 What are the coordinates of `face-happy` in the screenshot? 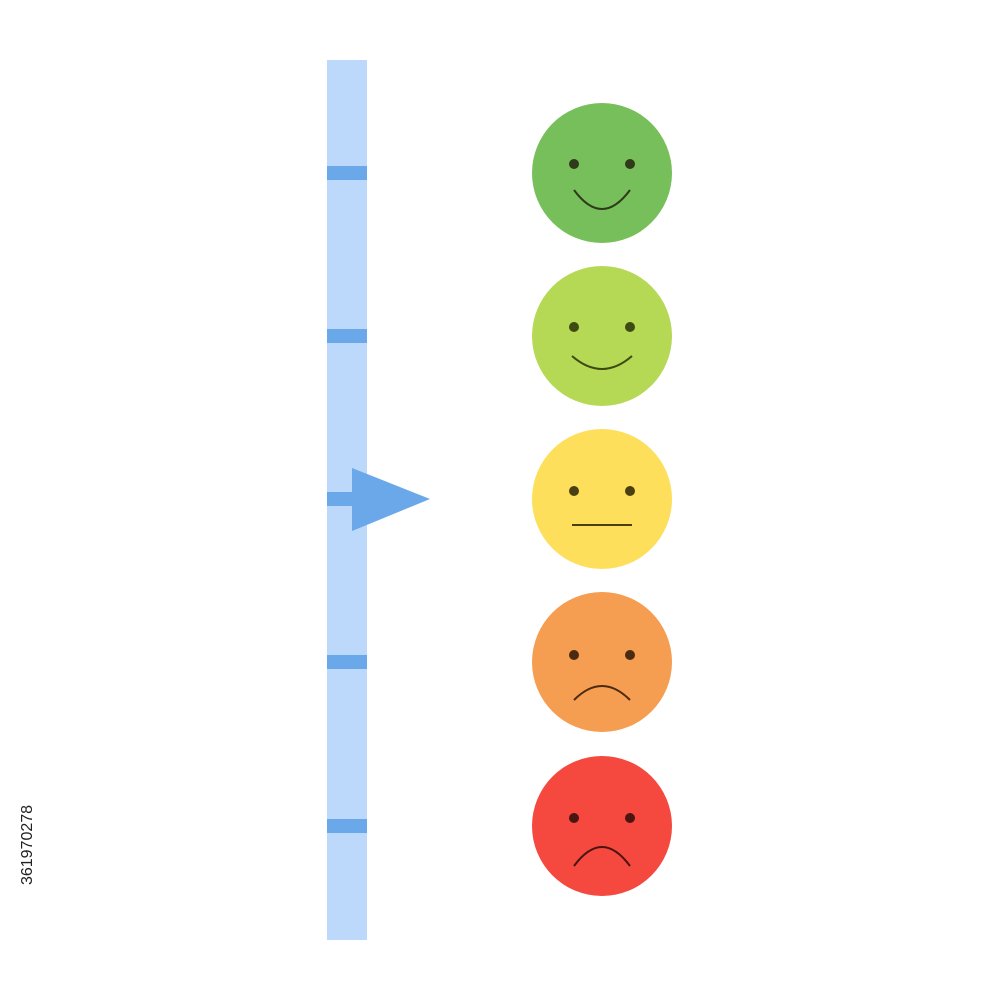 It's located at (602, 336).